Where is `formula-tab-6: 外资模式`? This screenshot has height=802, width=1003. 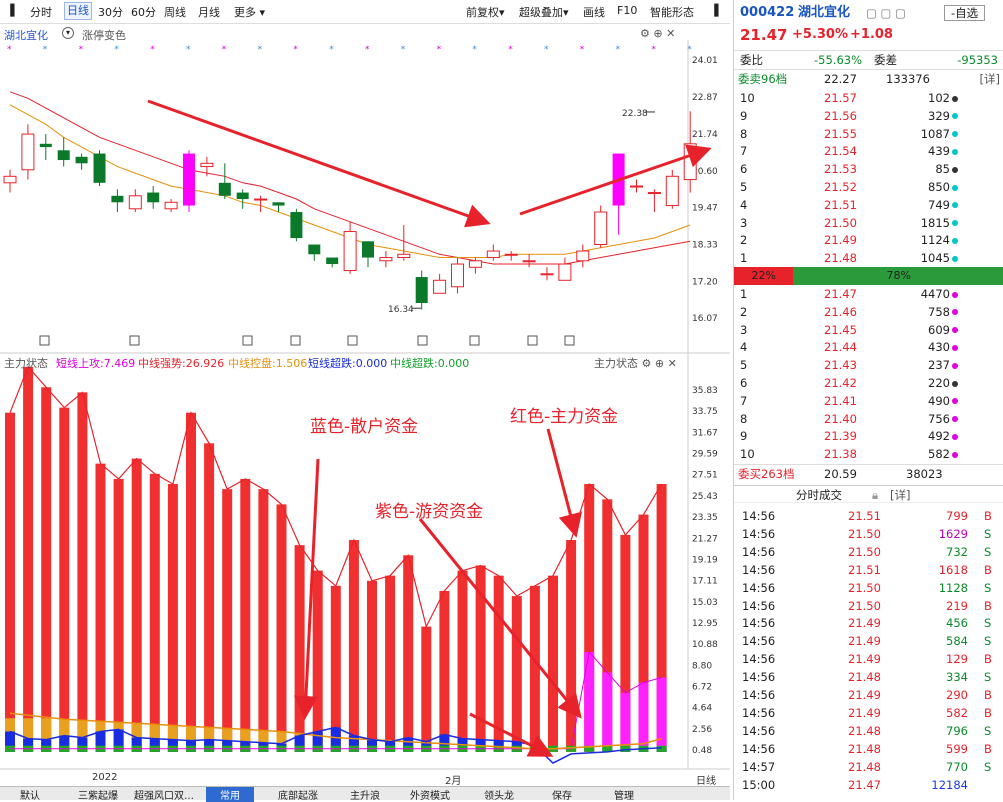
formula-tab-6: 外资模式 is located at coordinates (430, 796).